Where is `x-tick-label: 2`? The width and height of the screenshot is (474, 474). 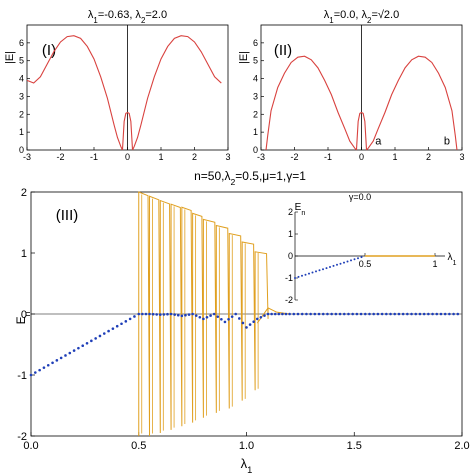
x-tick-label: 2 is located at coordinates (194, 157).